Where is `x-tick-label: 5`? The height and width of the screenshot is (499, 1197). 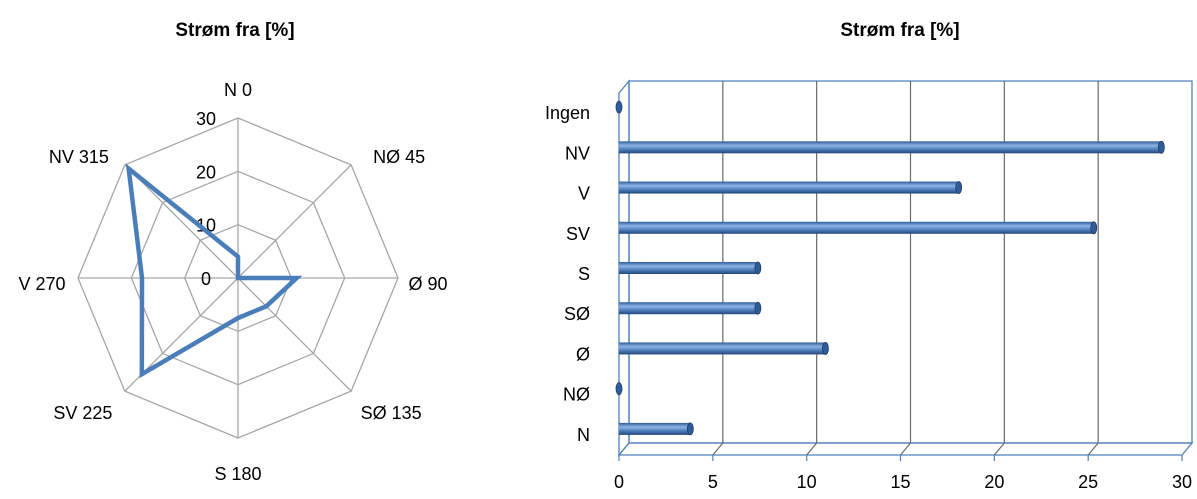
x-tick-label: 5 is located at coordinates (713, 482).